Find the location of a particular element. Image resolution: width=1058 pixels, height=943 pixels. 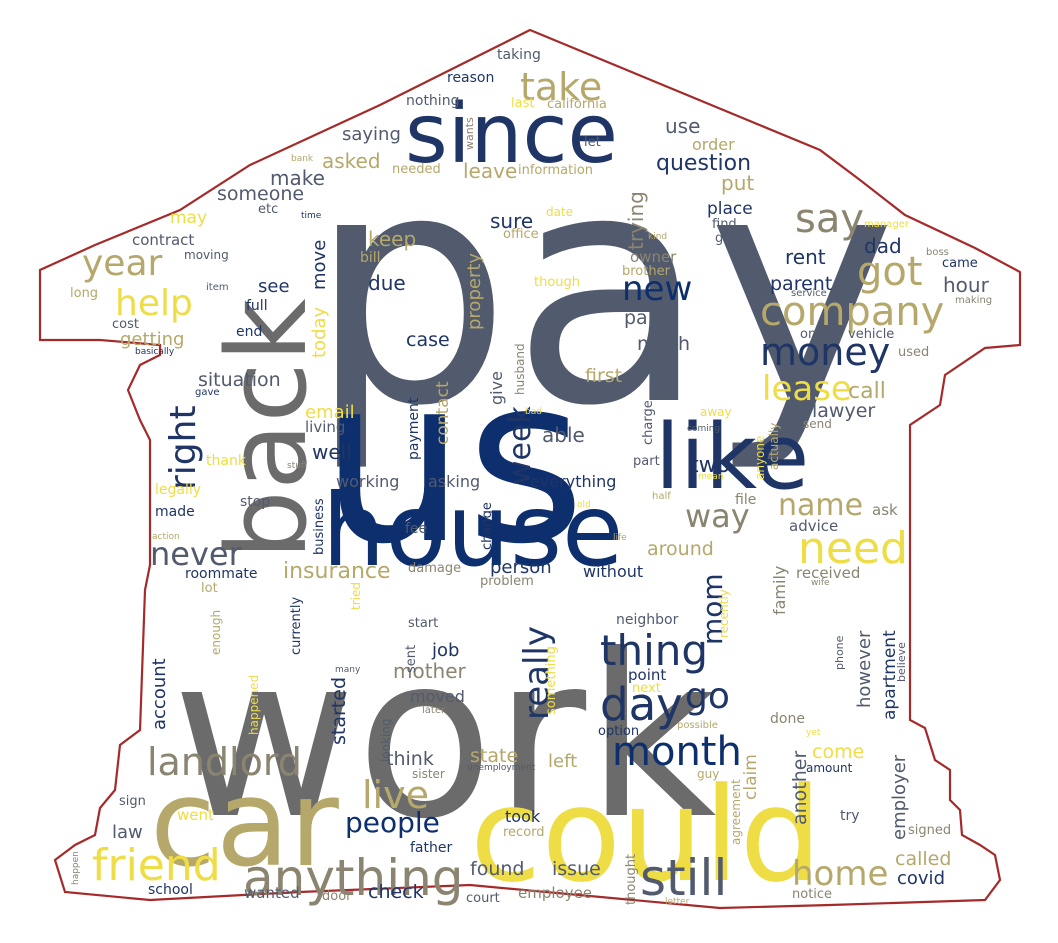

word-issue: issue is located at coordinates (576, 869).